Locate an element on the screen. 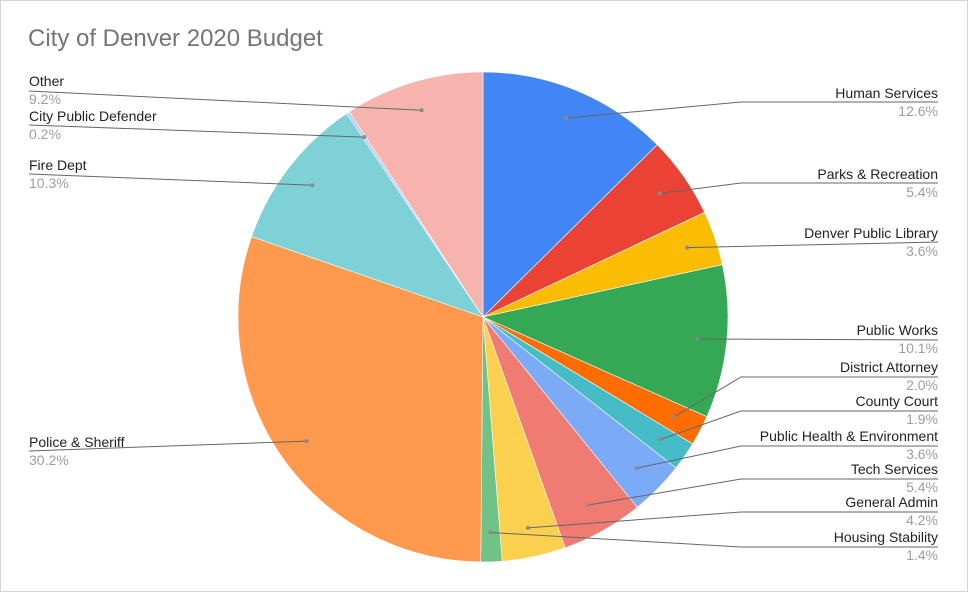 This screenshot has width=968, height=592. leader-dot-city-public-defender is located at coordinates (364, 137).